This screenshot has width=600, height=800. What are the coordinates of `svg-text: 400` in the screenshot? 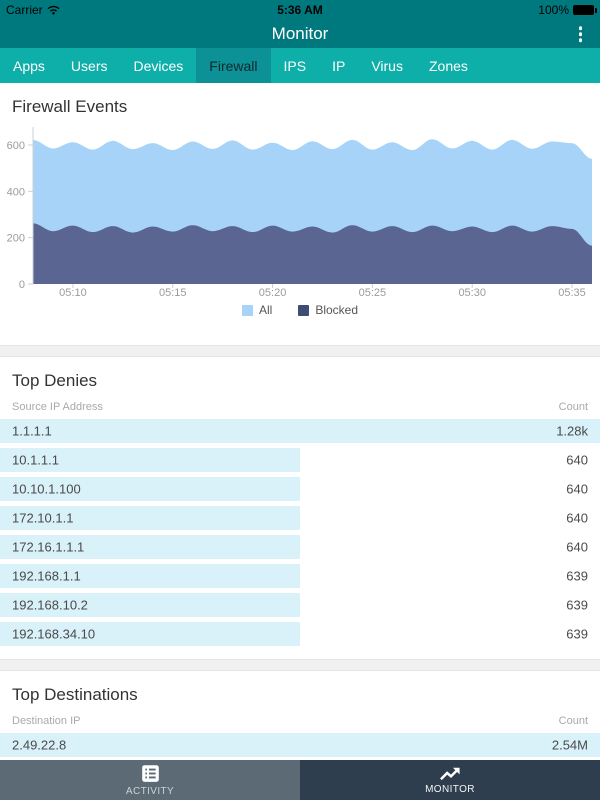 It's located at (16, 192).